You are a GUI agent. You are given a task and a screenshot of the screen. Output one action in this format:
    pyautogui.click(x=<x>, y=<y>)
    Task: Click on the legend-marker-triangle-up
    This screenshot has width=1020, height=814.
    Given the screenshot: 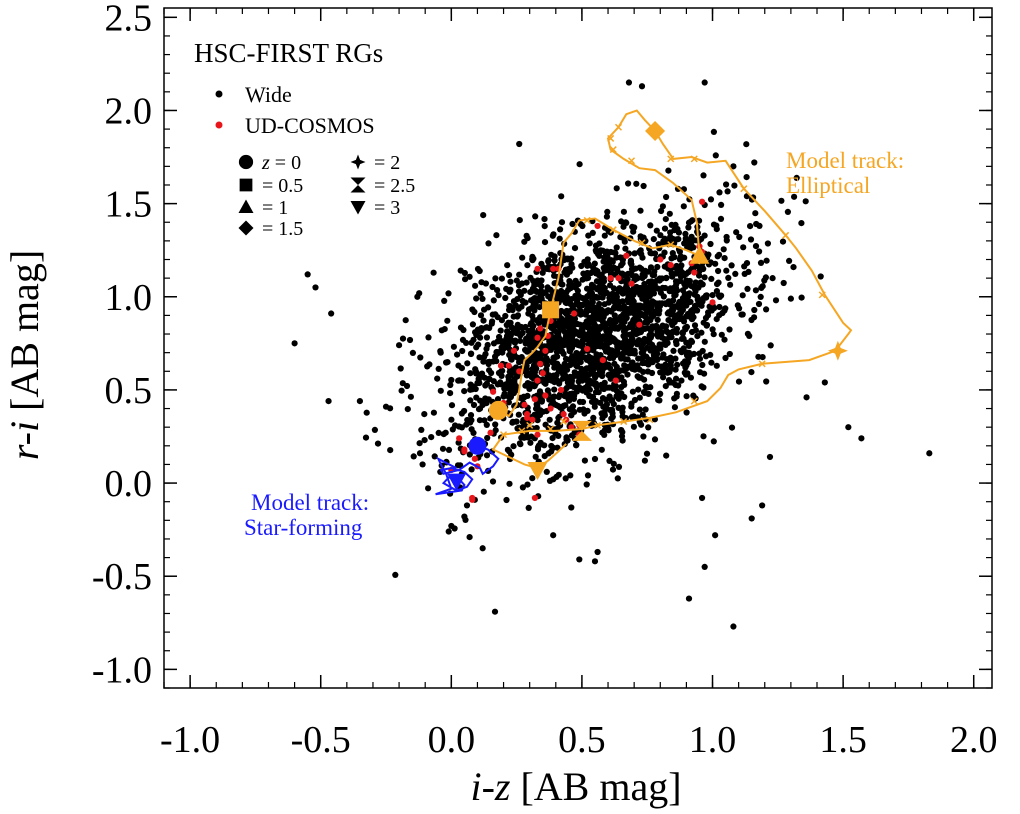 What is the action you would take?
    pyautogui.click(x=246, y=206)
    